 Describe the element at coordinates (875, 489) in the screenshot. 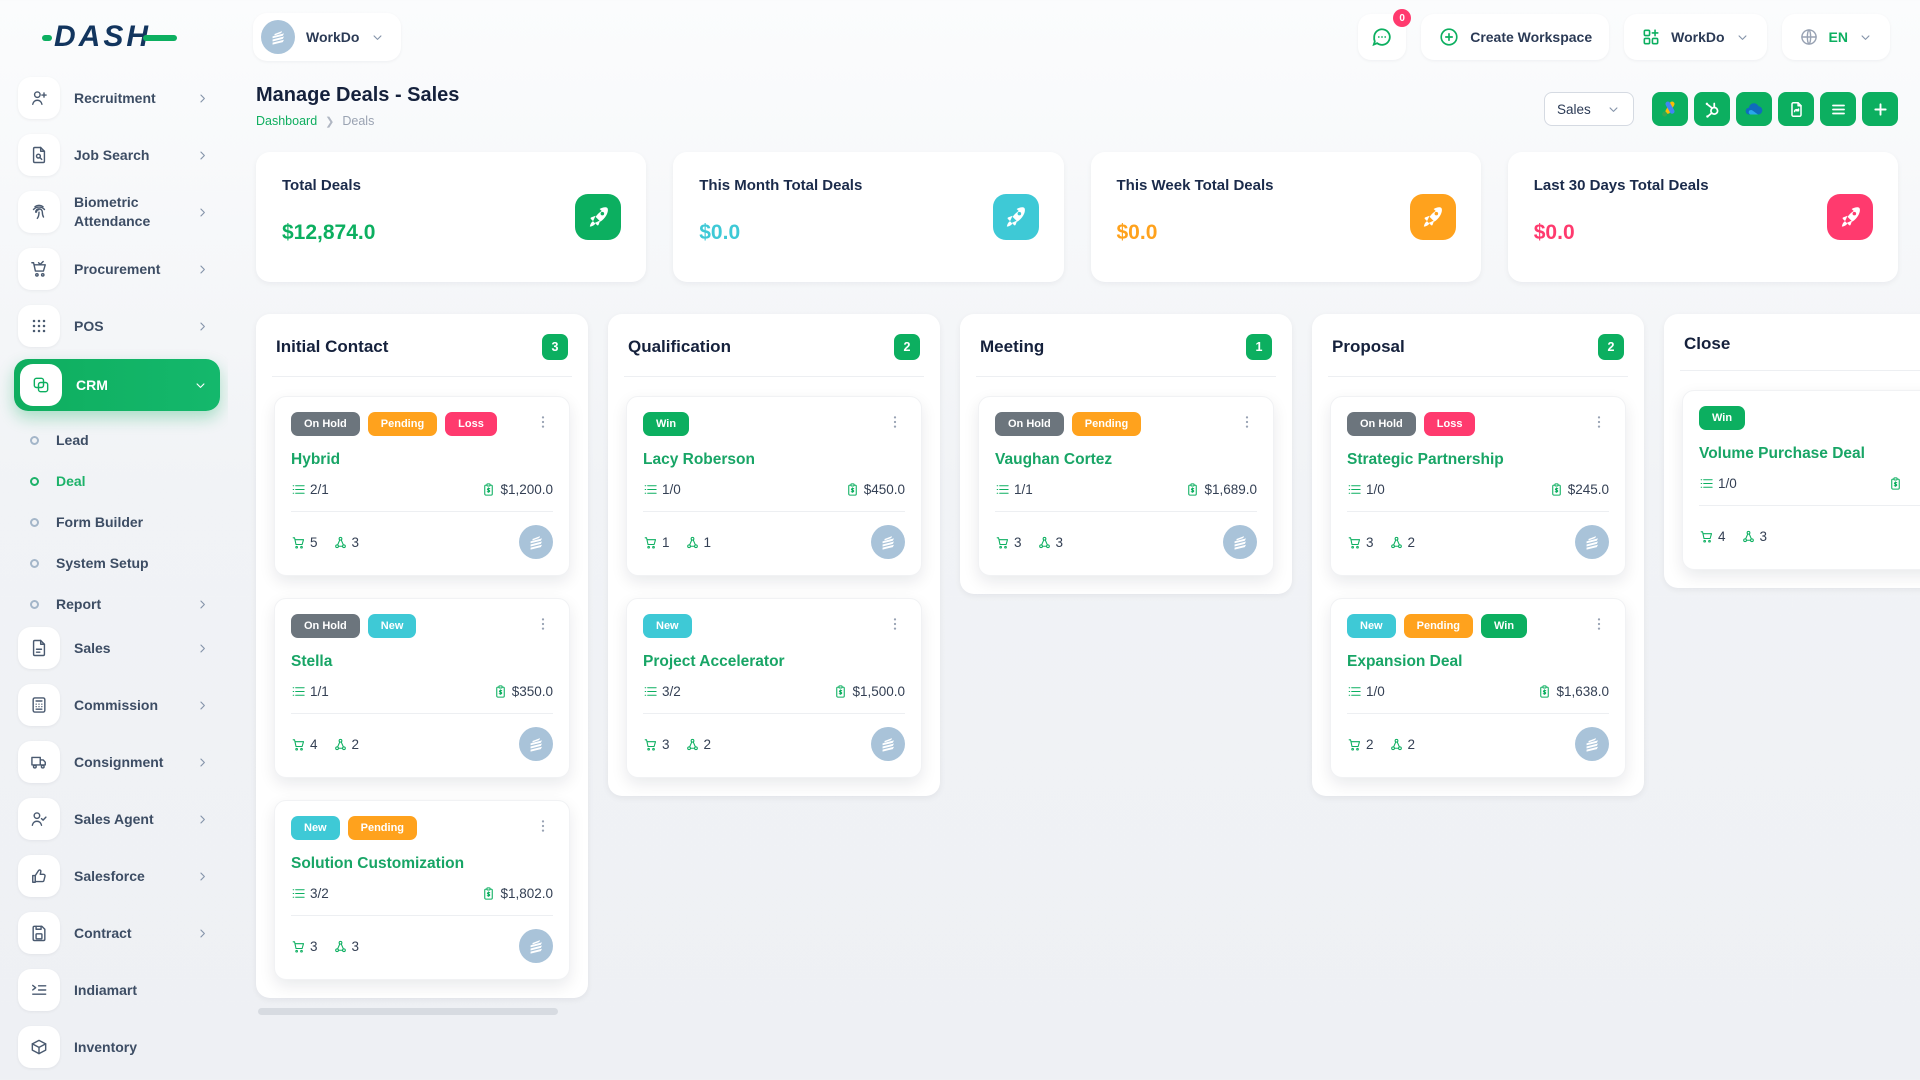

I see `deal-price: $450.0` at that location.